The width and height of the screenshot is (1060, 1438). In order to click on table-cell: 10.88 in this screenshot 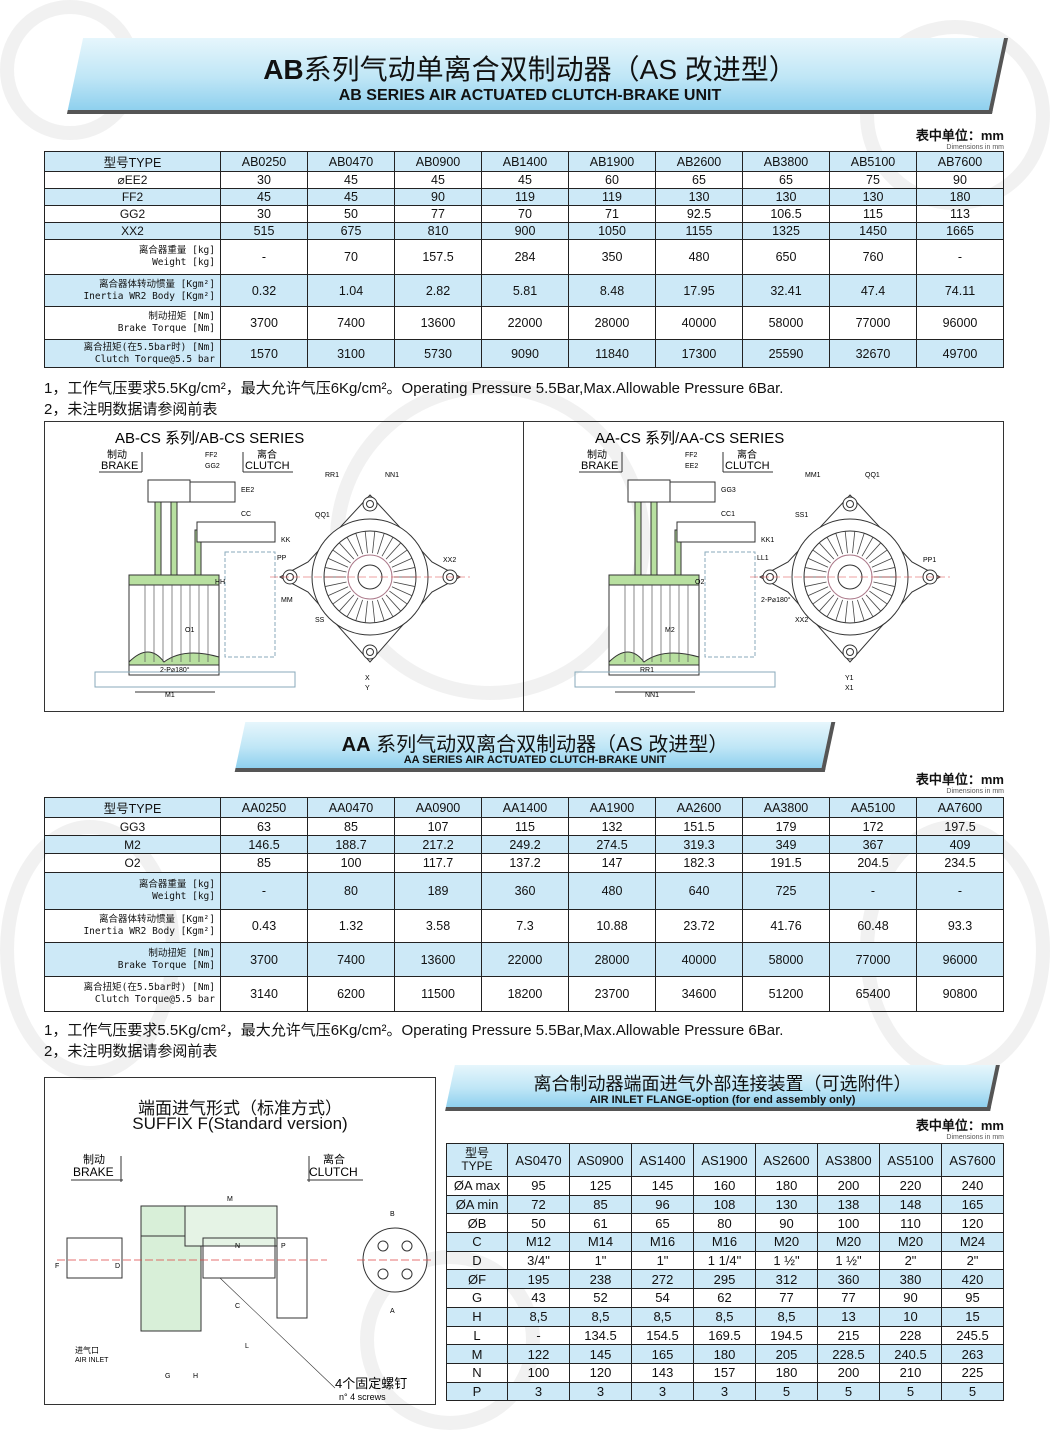, I will do `click(612, 926)`.